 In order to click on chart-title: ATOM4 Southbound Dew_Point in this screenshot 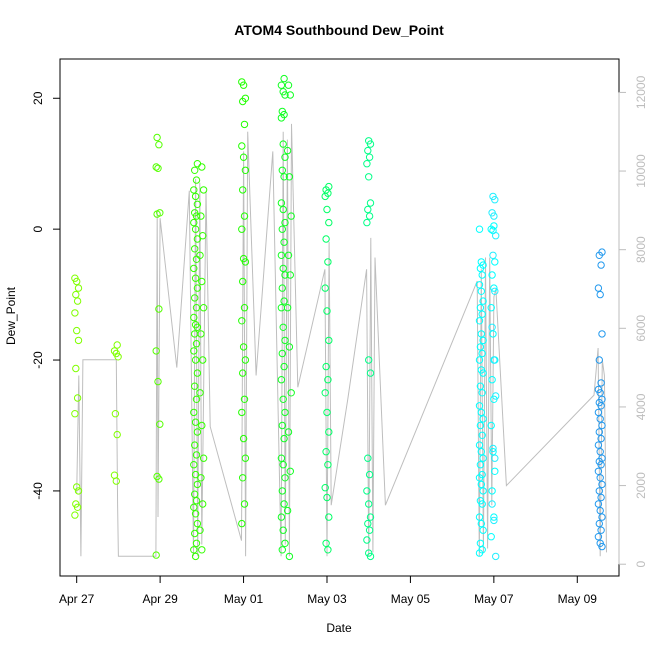, I will do `click(339, 30)`.